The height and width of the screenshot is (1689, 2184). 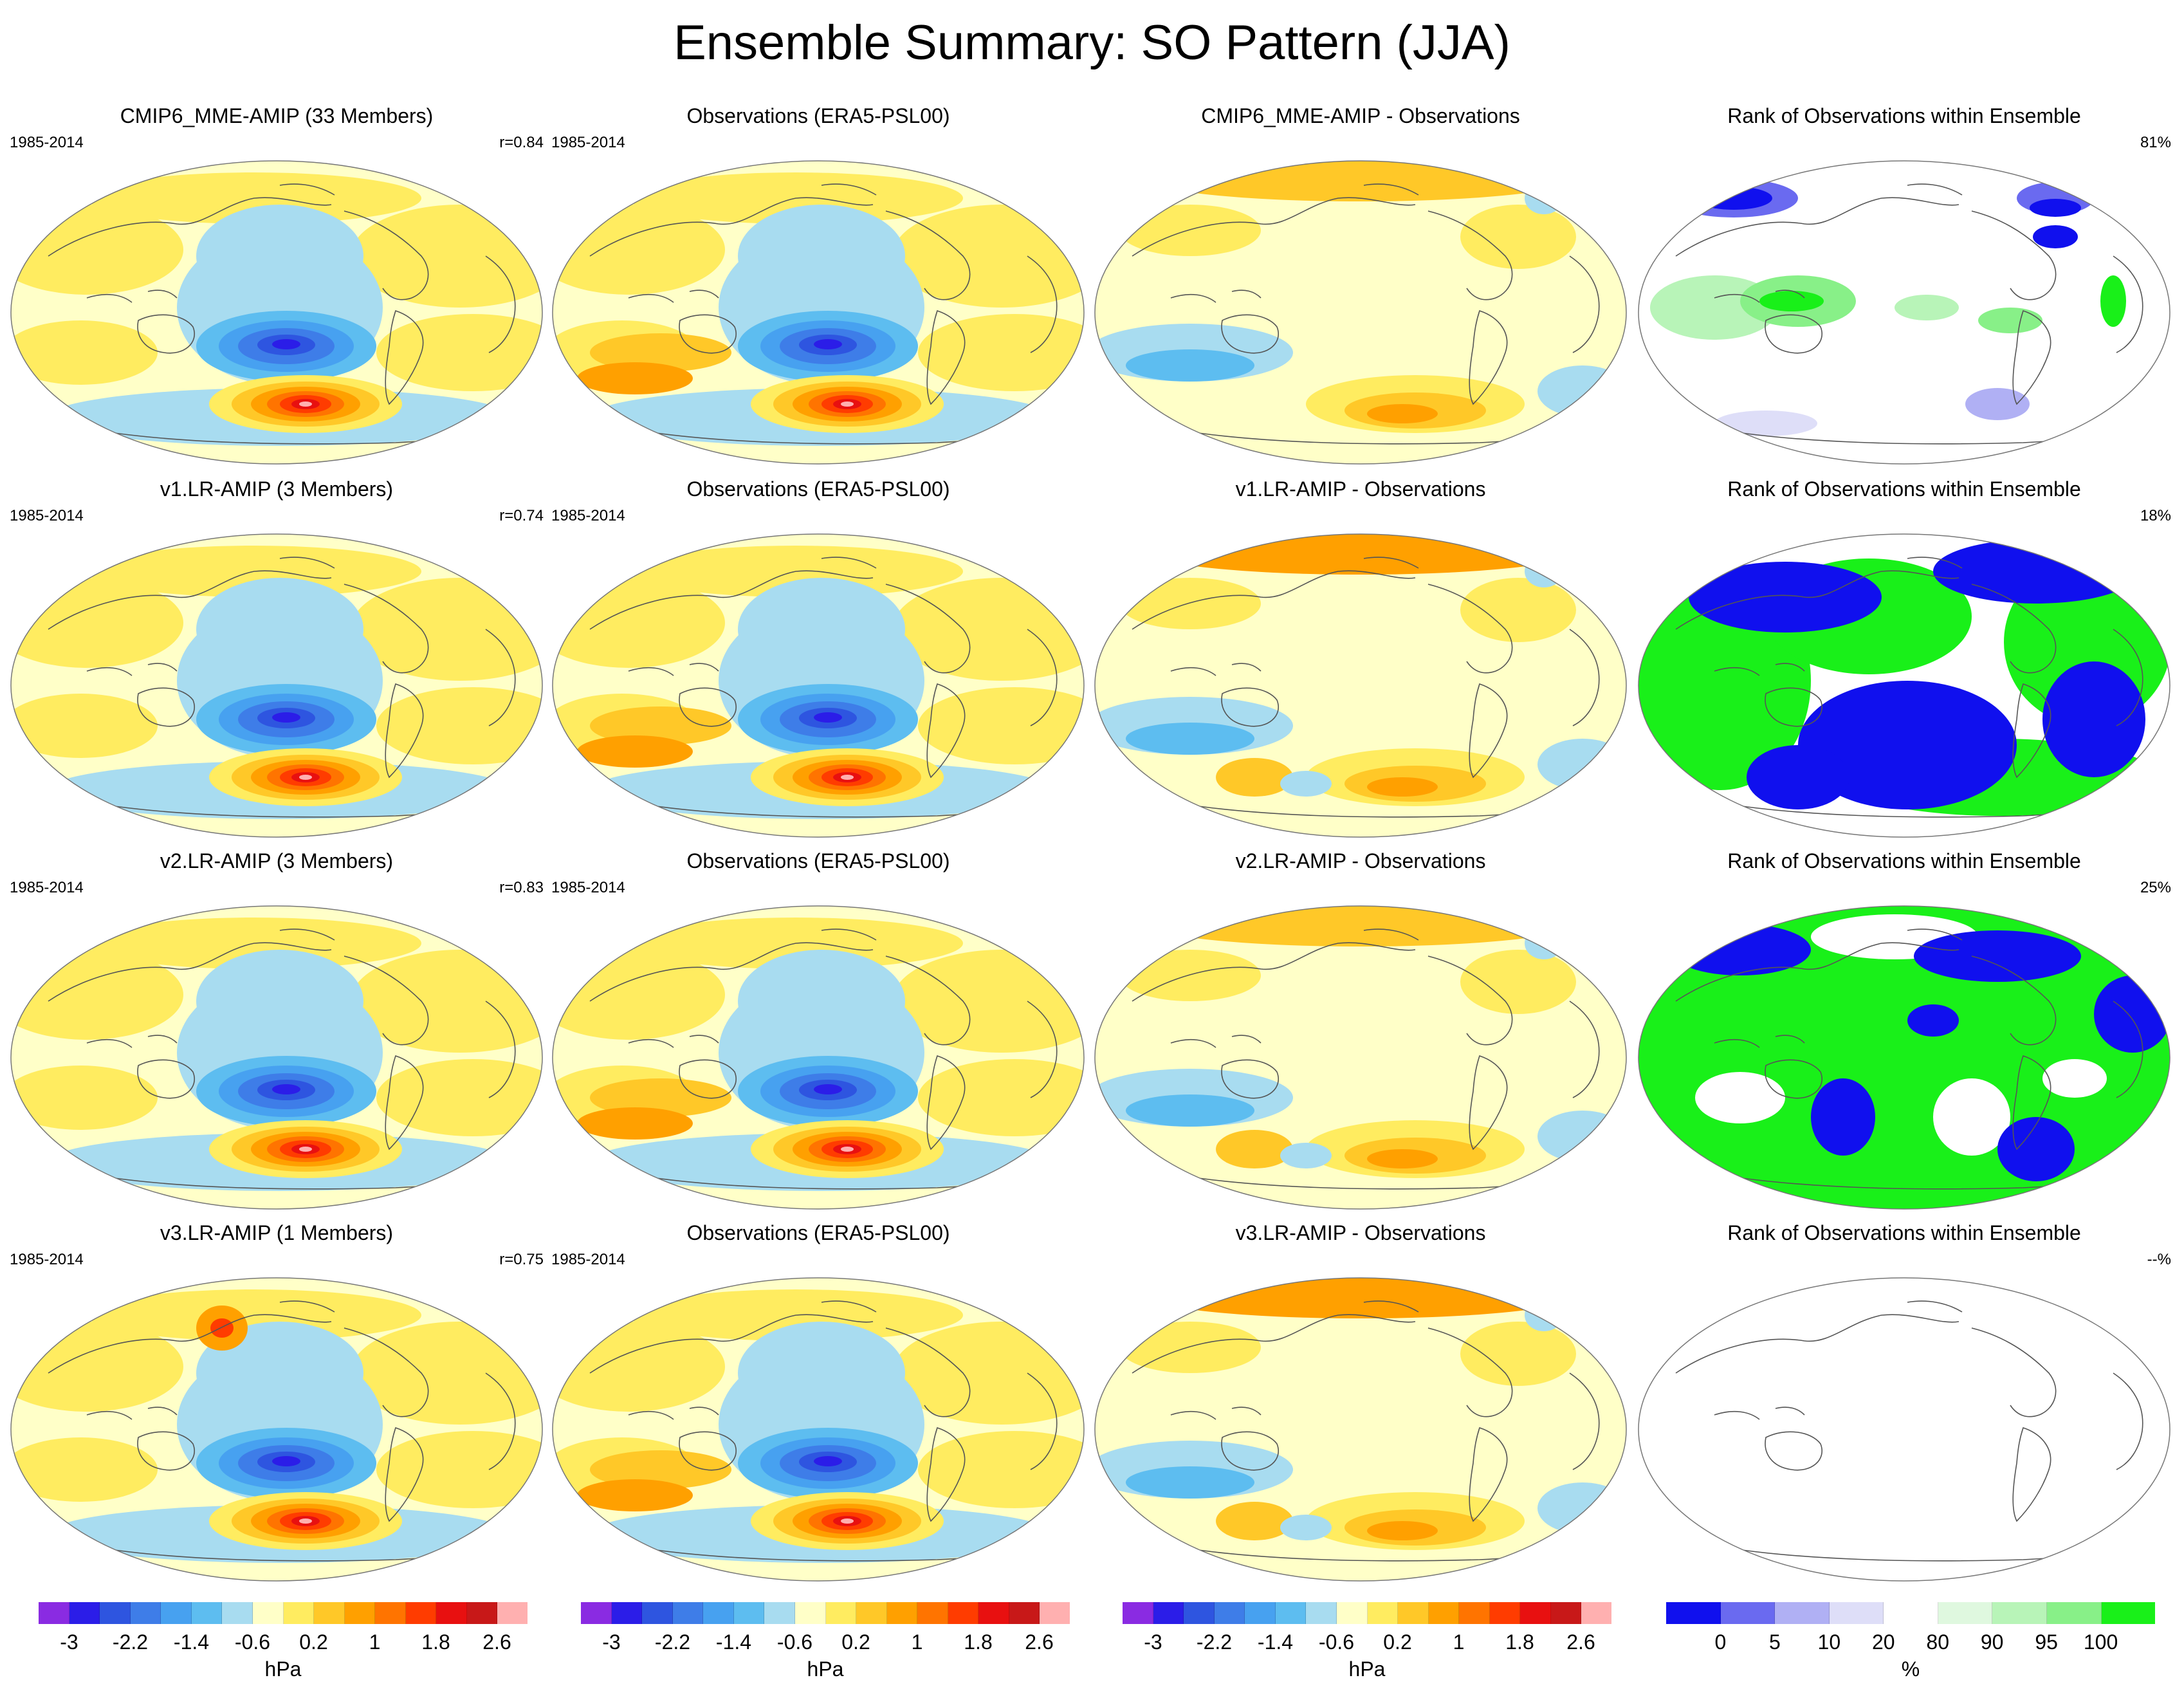 I want to click on rank-percent: 18%, so click(x=2155, y=515).